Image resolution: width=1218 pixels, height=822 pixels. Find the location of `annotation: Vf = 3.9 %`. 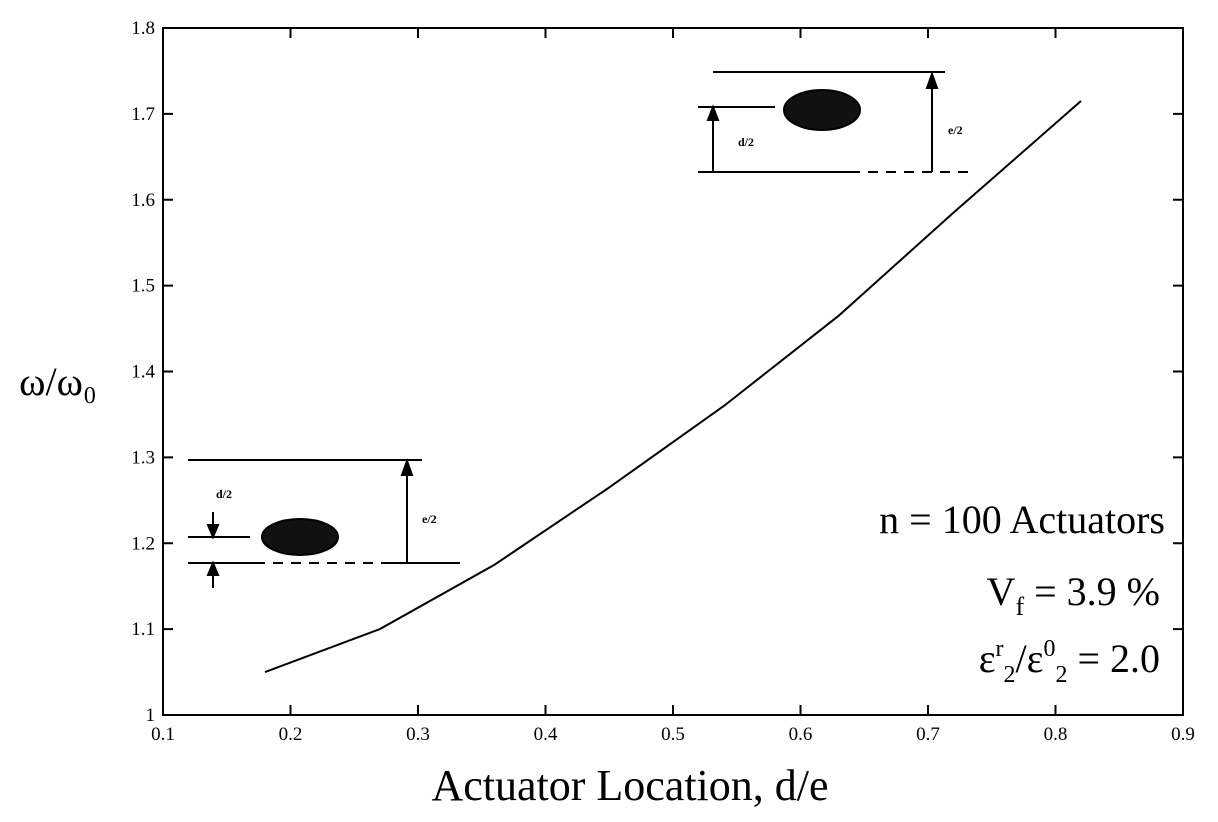

annotation: Vf = 3.9 % is located at coordinates (1073, 595).